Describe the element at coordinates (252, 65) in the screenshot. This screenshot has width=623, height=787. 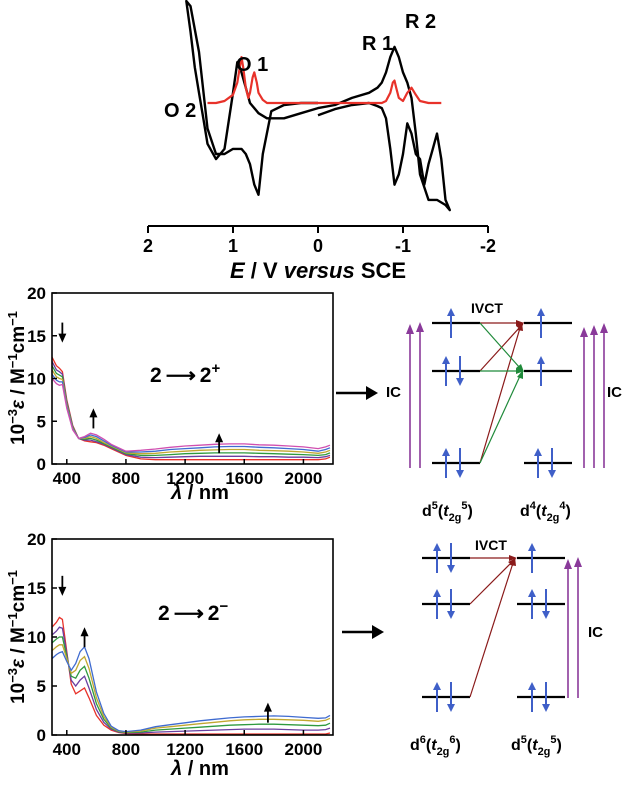
I see `peak-label-o1: O 1` at that location.